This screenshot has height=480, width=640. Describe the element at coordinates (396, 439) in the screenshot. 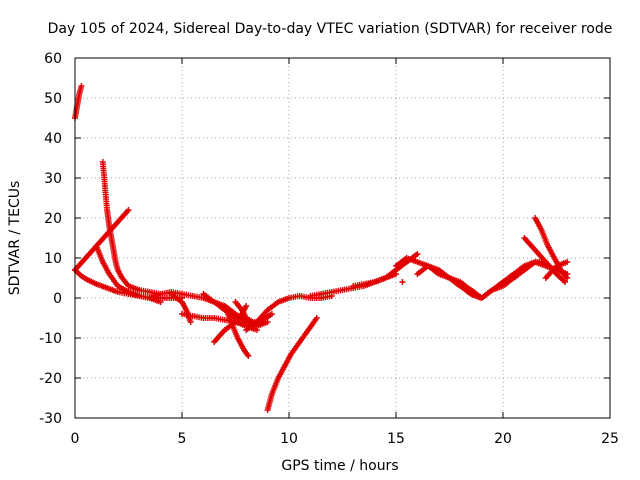

I see `x-tick-label: 15` at that location.